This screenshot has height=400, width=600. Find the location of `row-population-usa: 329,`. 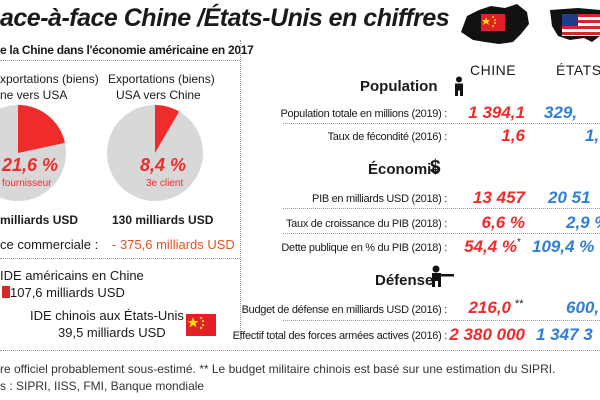

row-population-usa: 329, is located at coordinates (561, 112).